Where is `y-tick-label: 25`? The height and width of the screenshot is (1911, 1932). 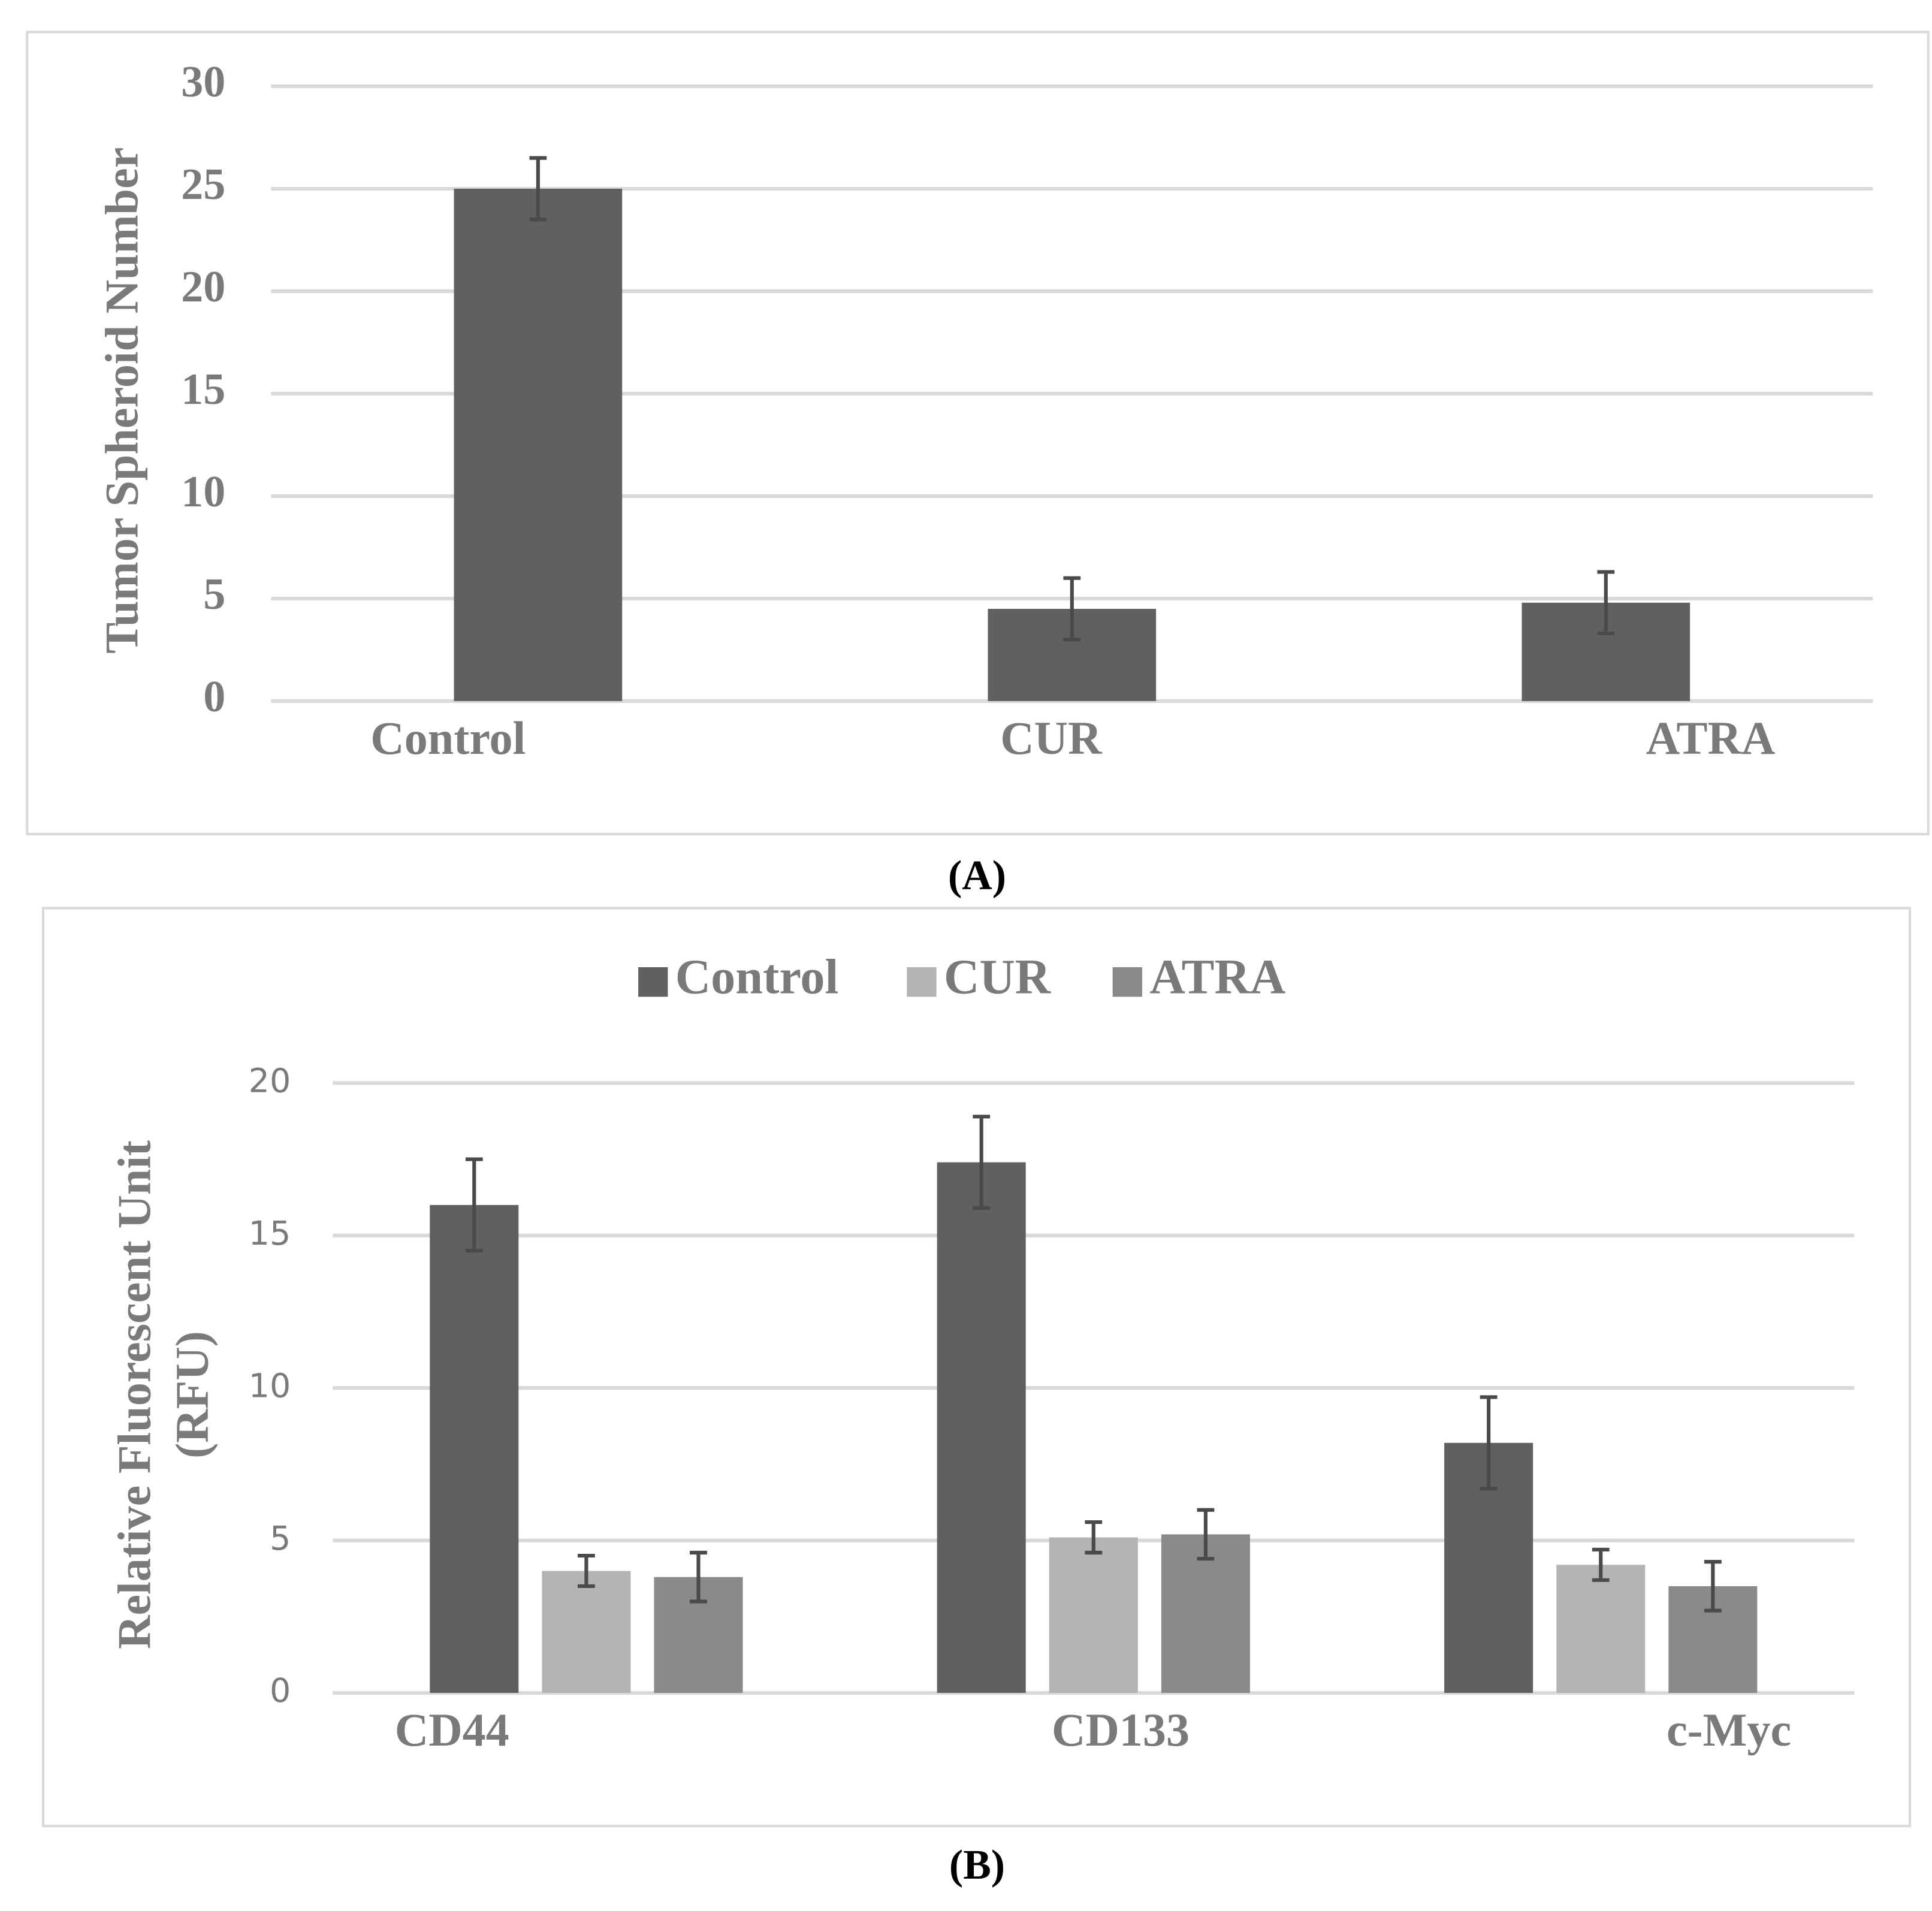
y-tick-label: 25 is located at coordinates (203, 184).